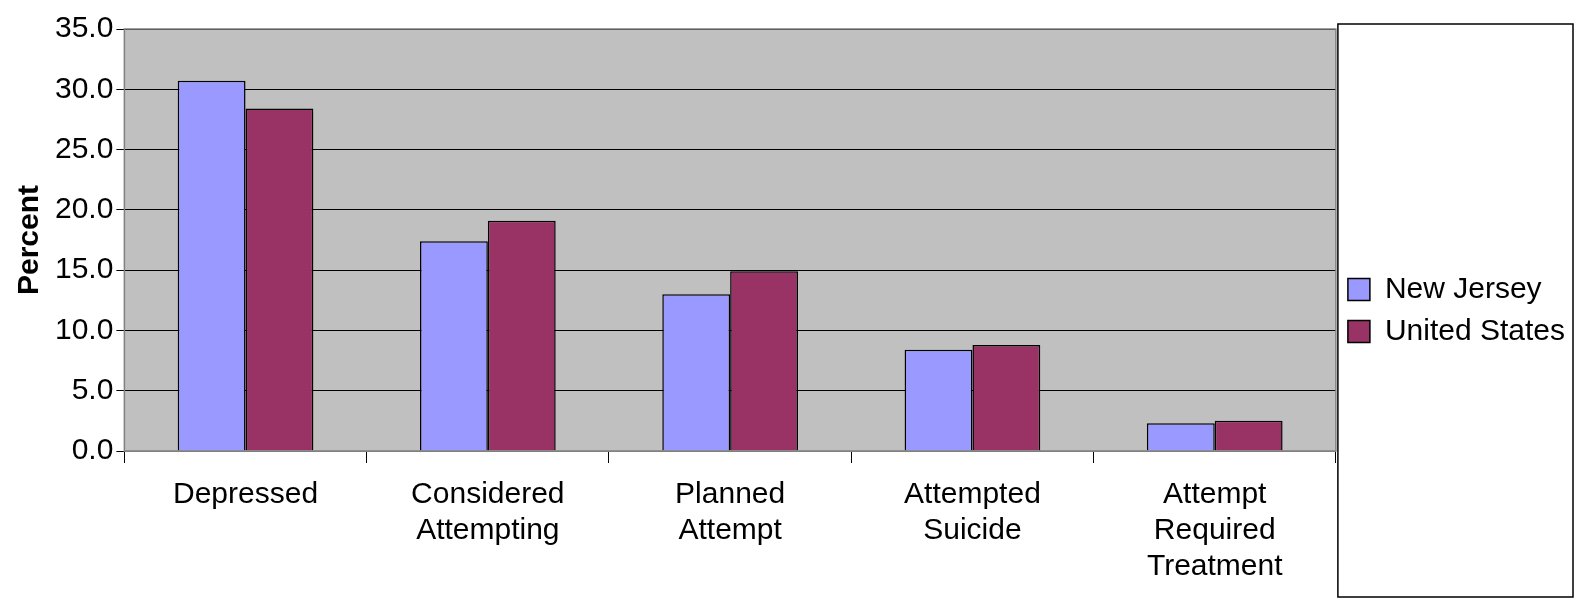  Describe the element at coordinates (972, 511) in the screenshot. I see `x-tick-label: Attempted Suicide` at that location.